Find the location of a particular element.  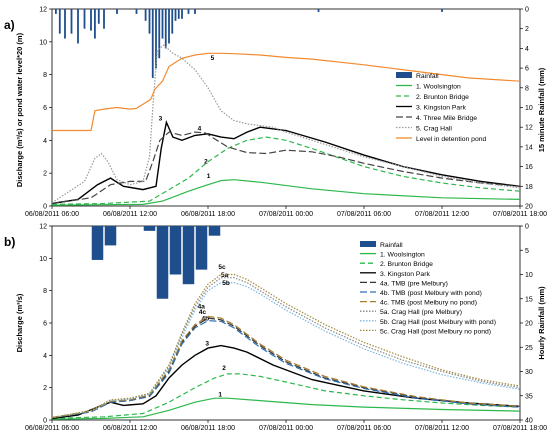

legend-label: 3. Kingston Park is located at coordinates (441, 108).